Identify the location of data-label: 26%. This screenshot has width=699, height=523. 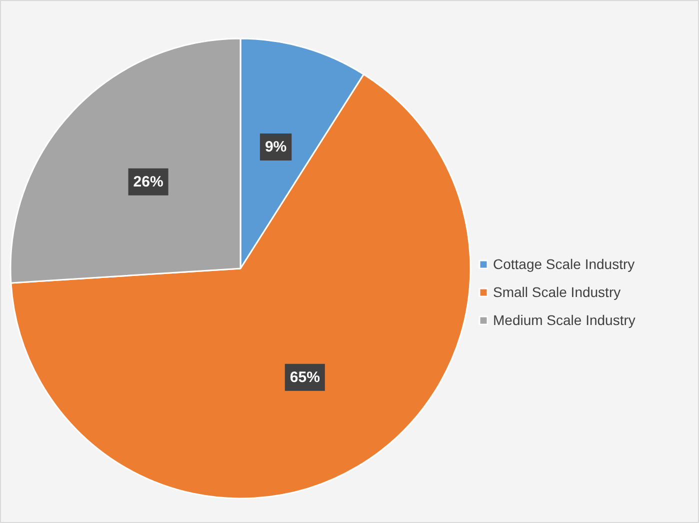
(148, 181).